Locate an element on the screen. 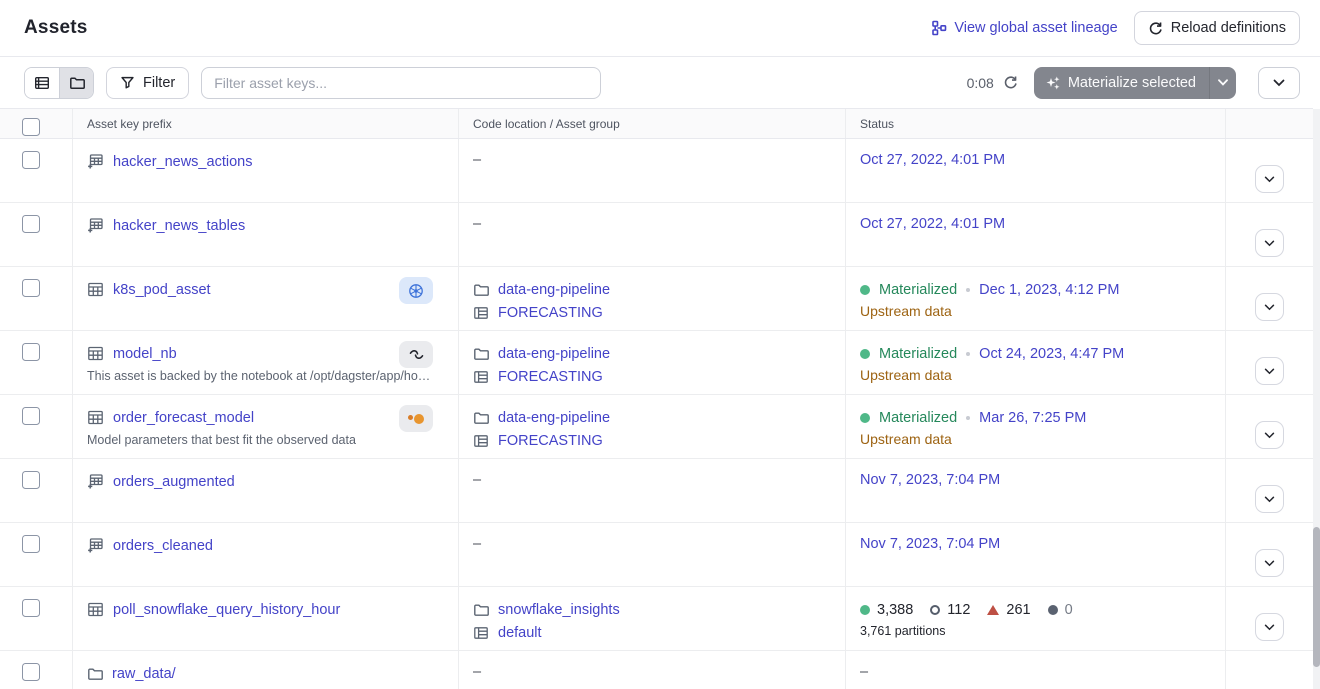  materialized-count: 3,388 is located at coordinates (895, 609).